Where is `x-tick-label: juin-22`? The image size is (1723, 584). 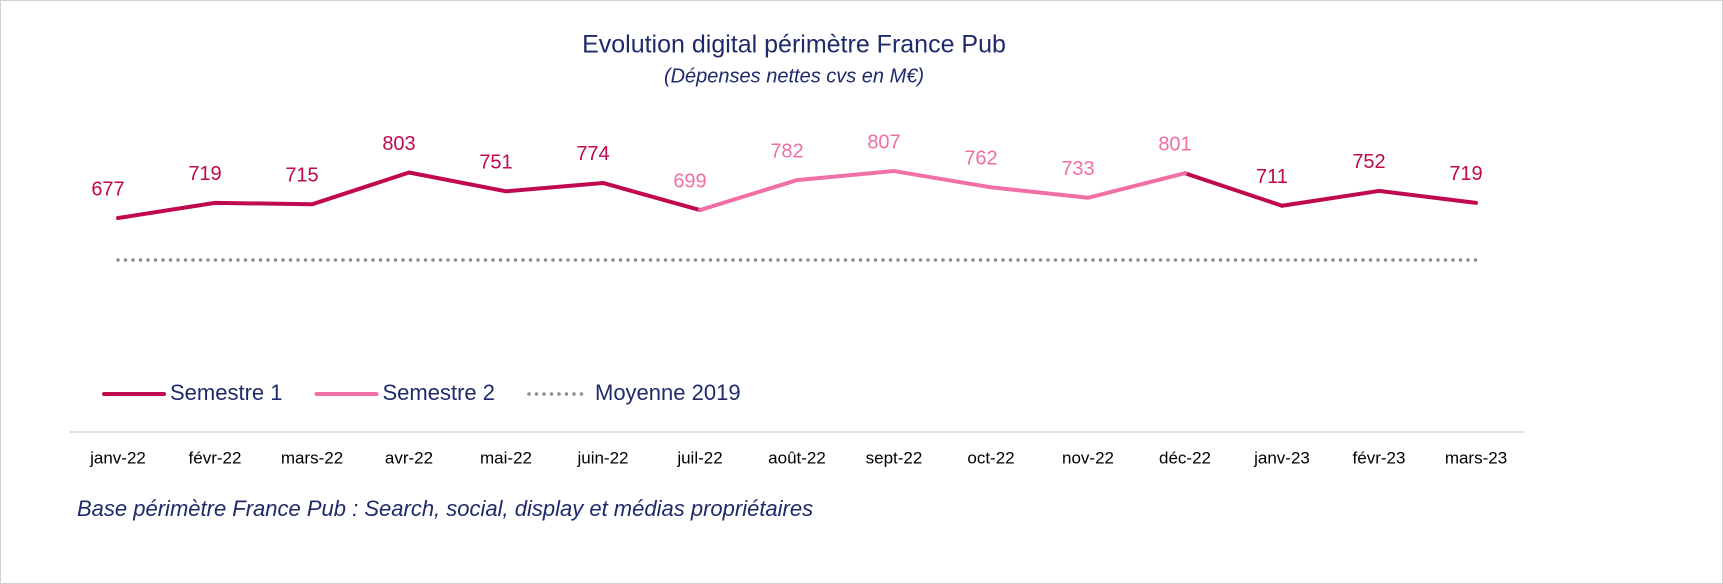
x-tick-label: juin-22 is located at coordinates (602, 457).